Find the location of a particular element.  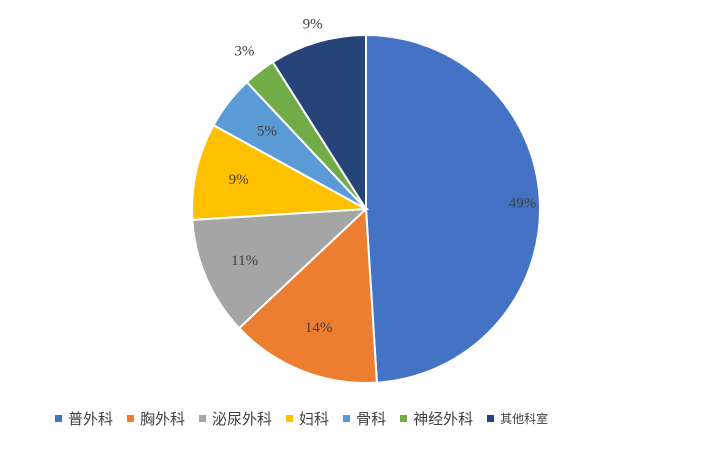

legend-label: 普外科 is located at coordinates (91, 419).